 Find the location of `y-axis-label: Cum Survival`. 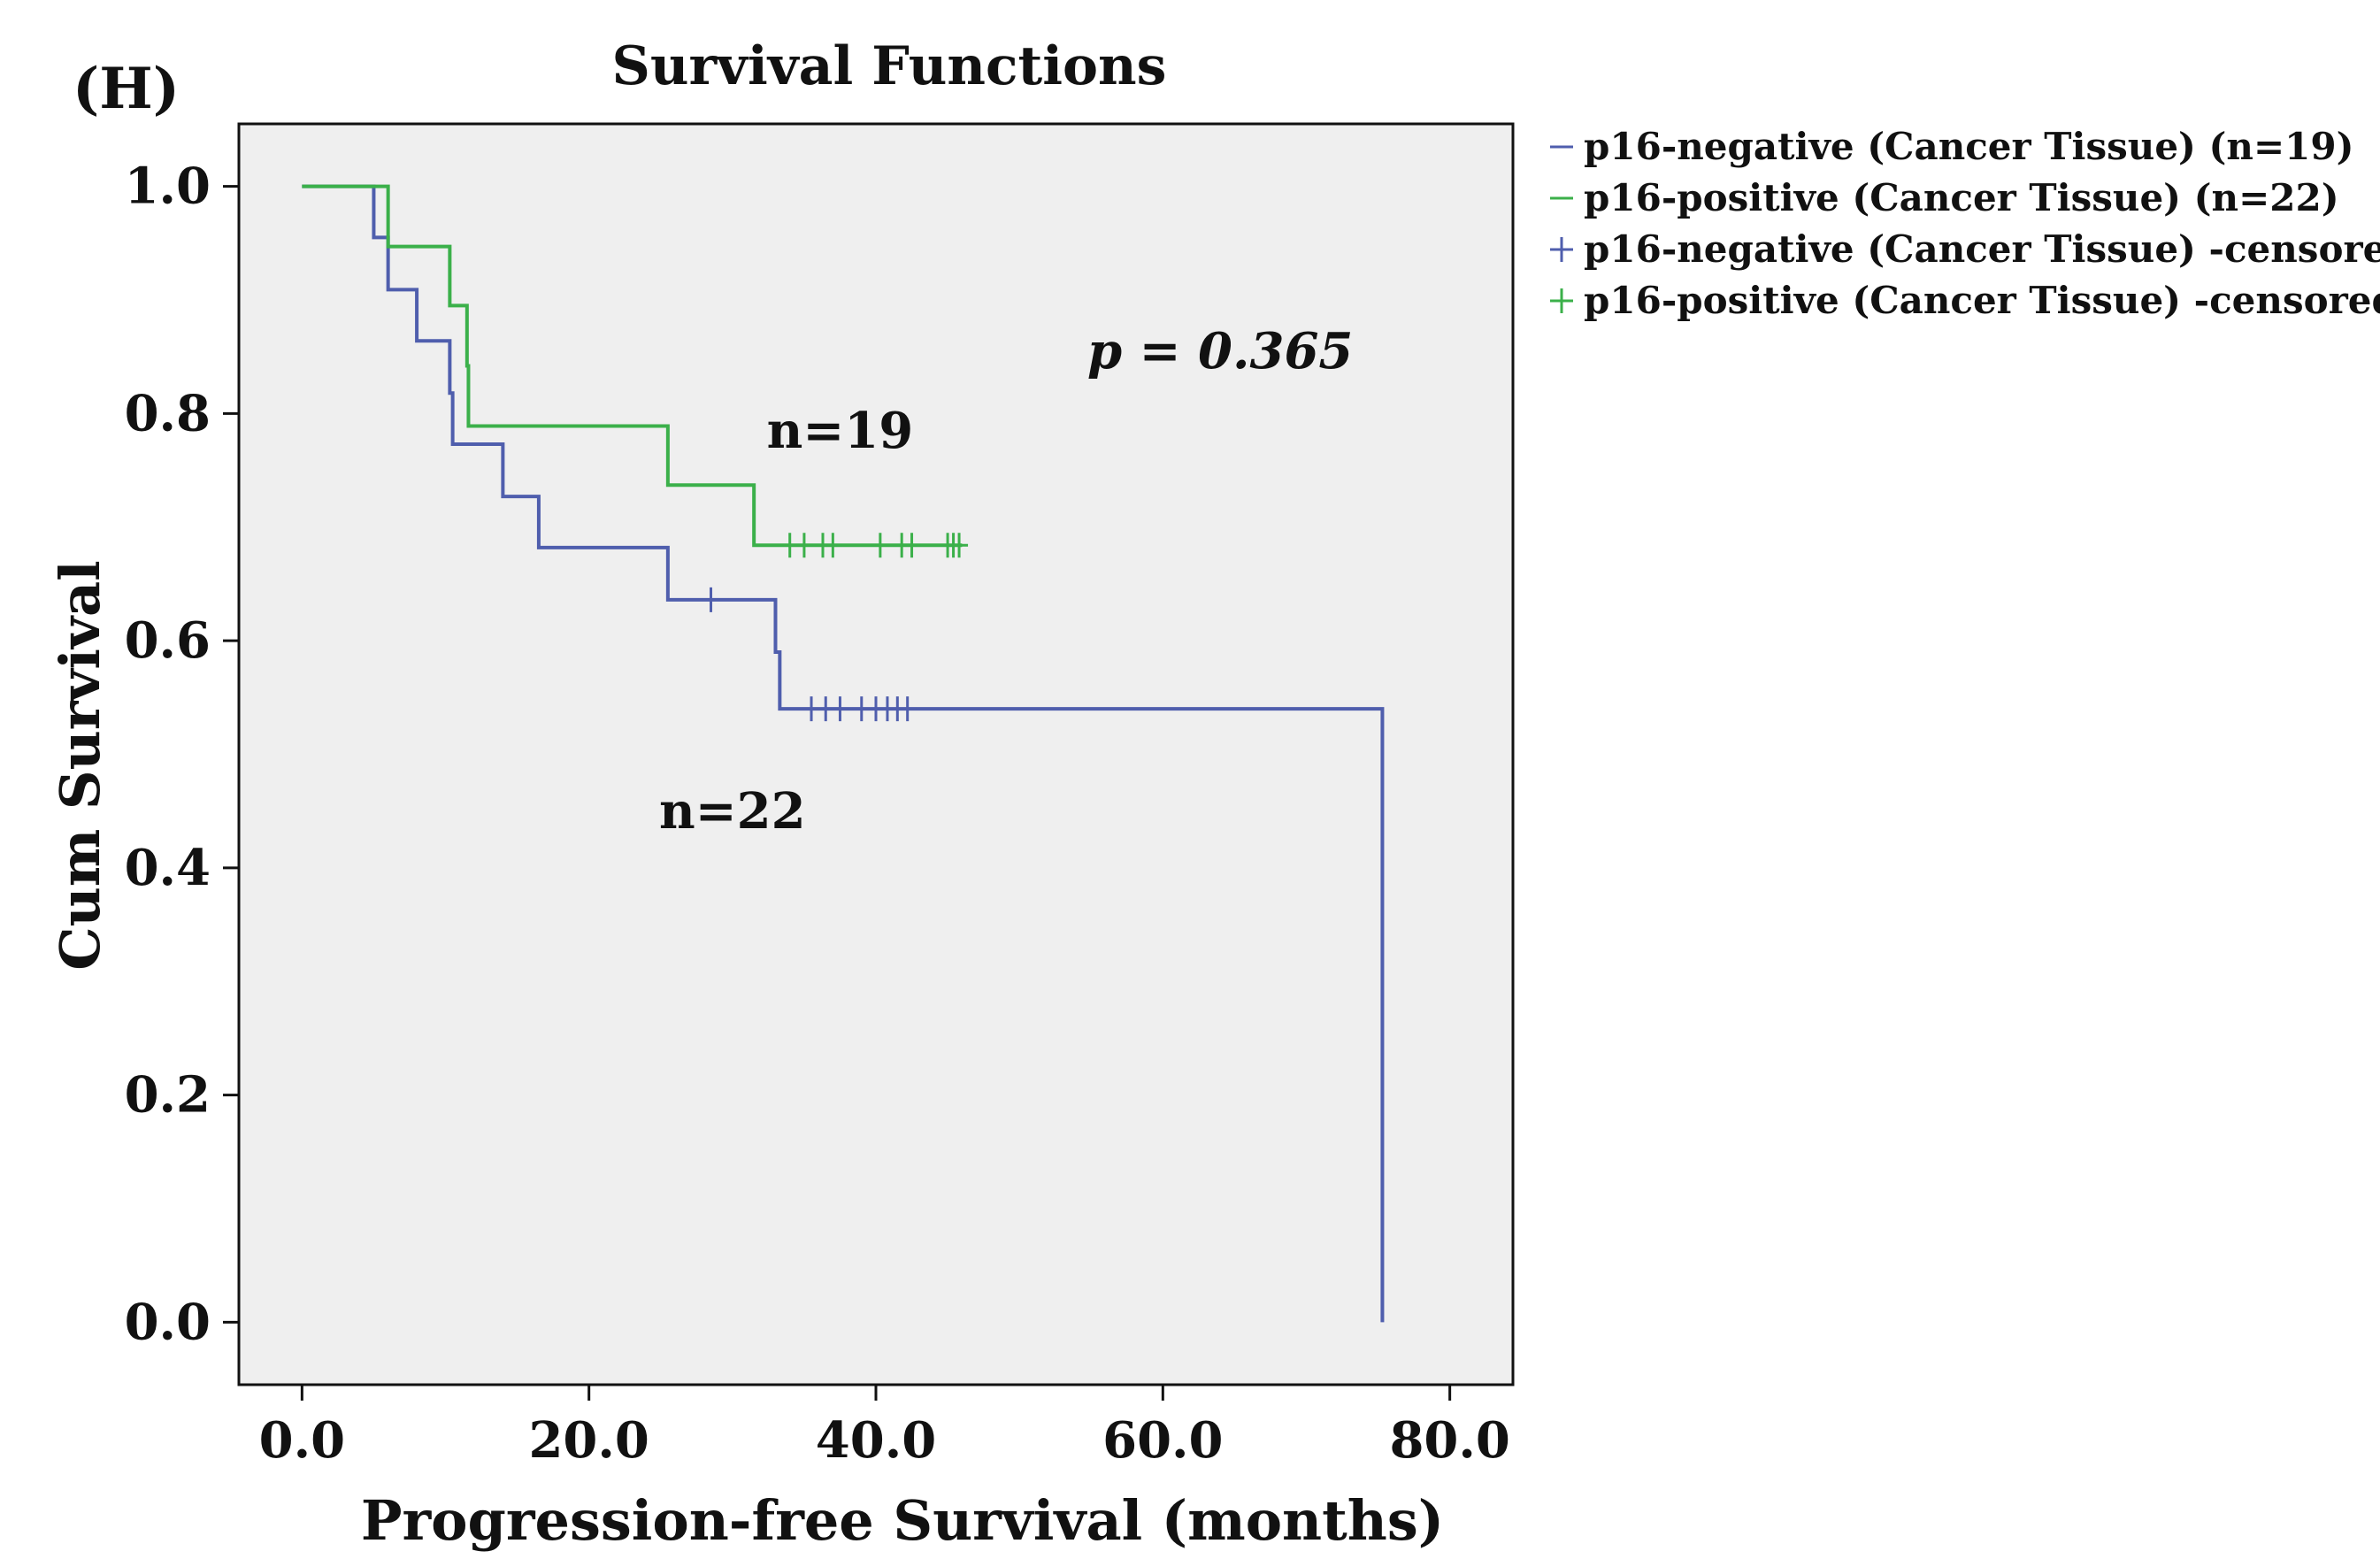

y-axis-label: Cum Survival is located at coordinates (80, 765).